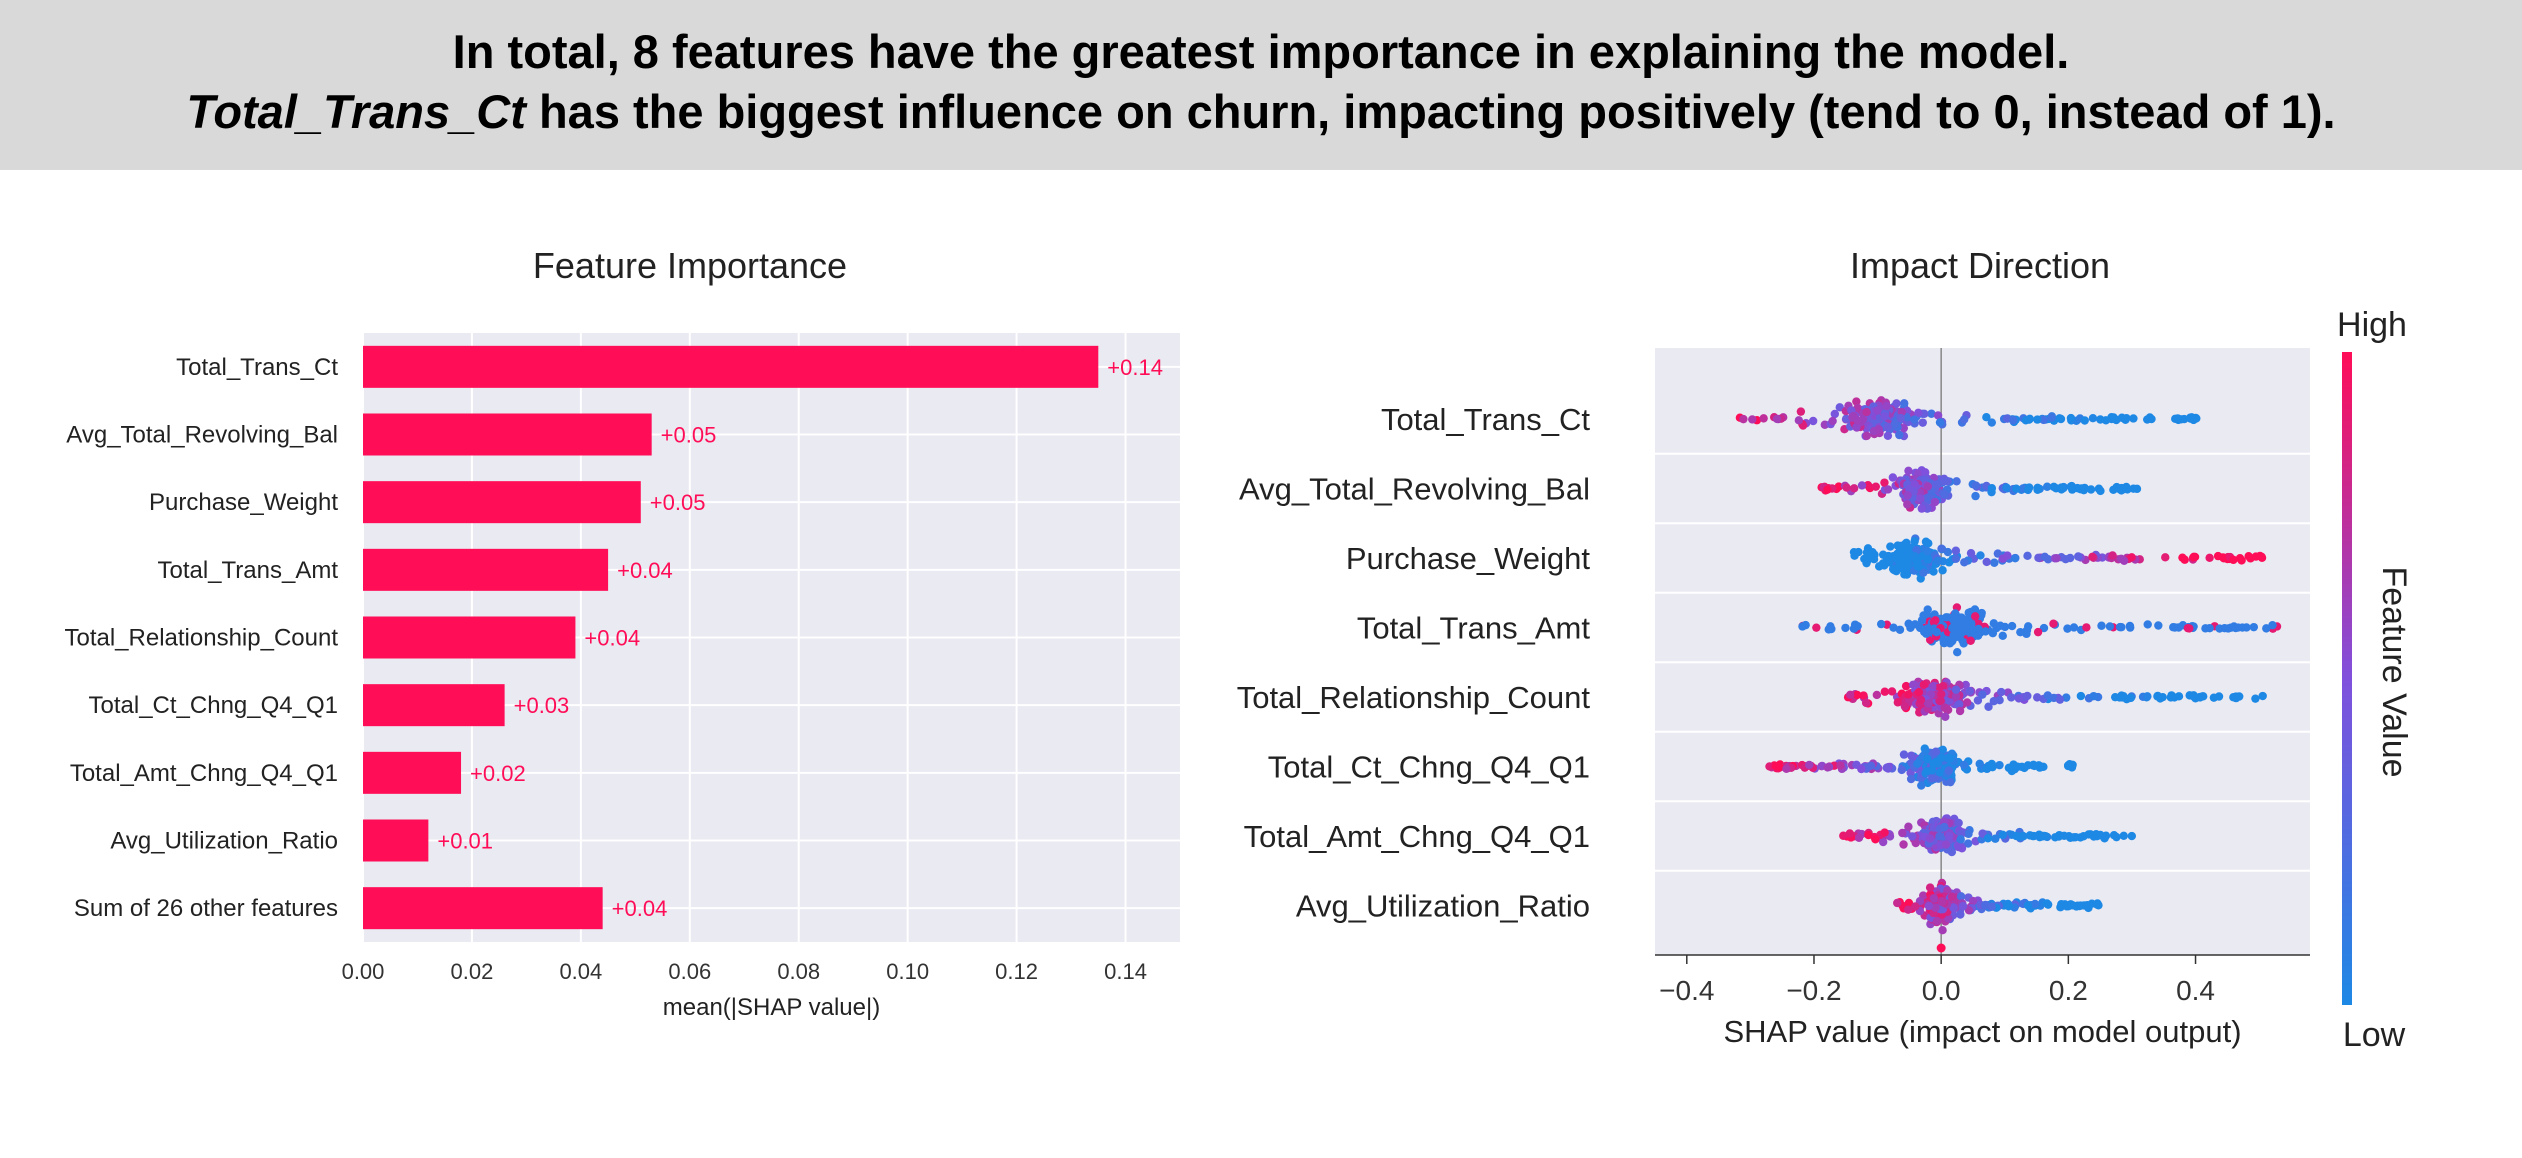 This screenshot has height=1158, width=2522. Describe the element at coordinates (2068, 990) in the screenshot. I see `beeswarm-x-tick-label: 0.2` at that location.